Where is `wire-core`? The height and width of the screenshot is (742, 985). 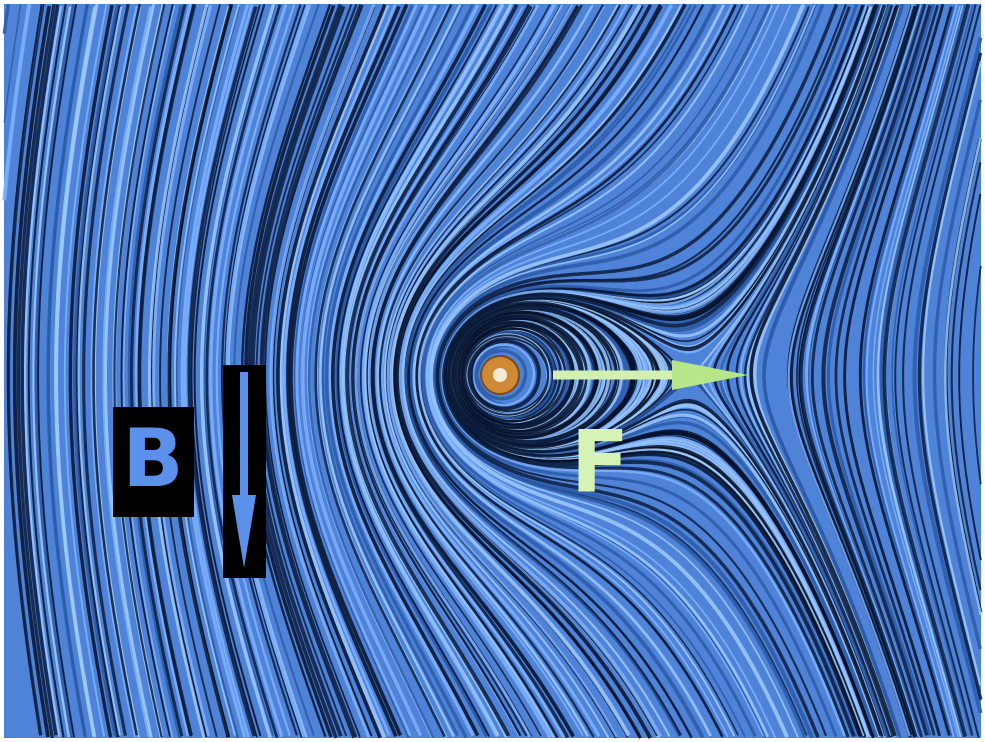 wire-core is located at coordinates (500, 375).